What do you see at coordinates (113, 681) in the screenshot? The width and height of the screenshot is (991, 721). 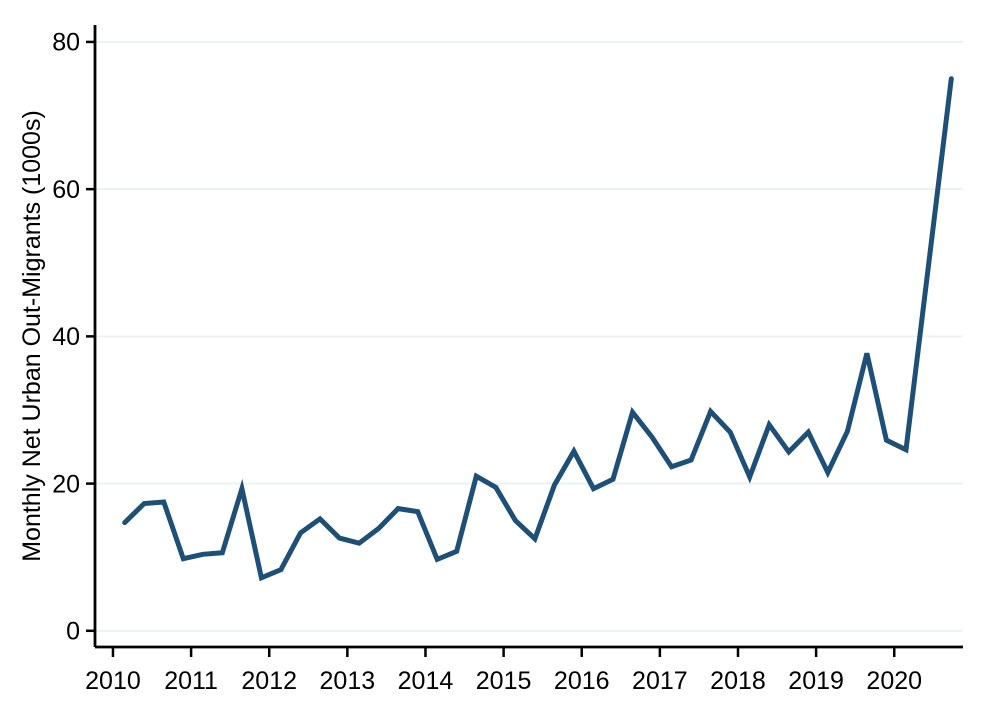 I see `x-tick-label: 2010` at bounding box center [113, 681].